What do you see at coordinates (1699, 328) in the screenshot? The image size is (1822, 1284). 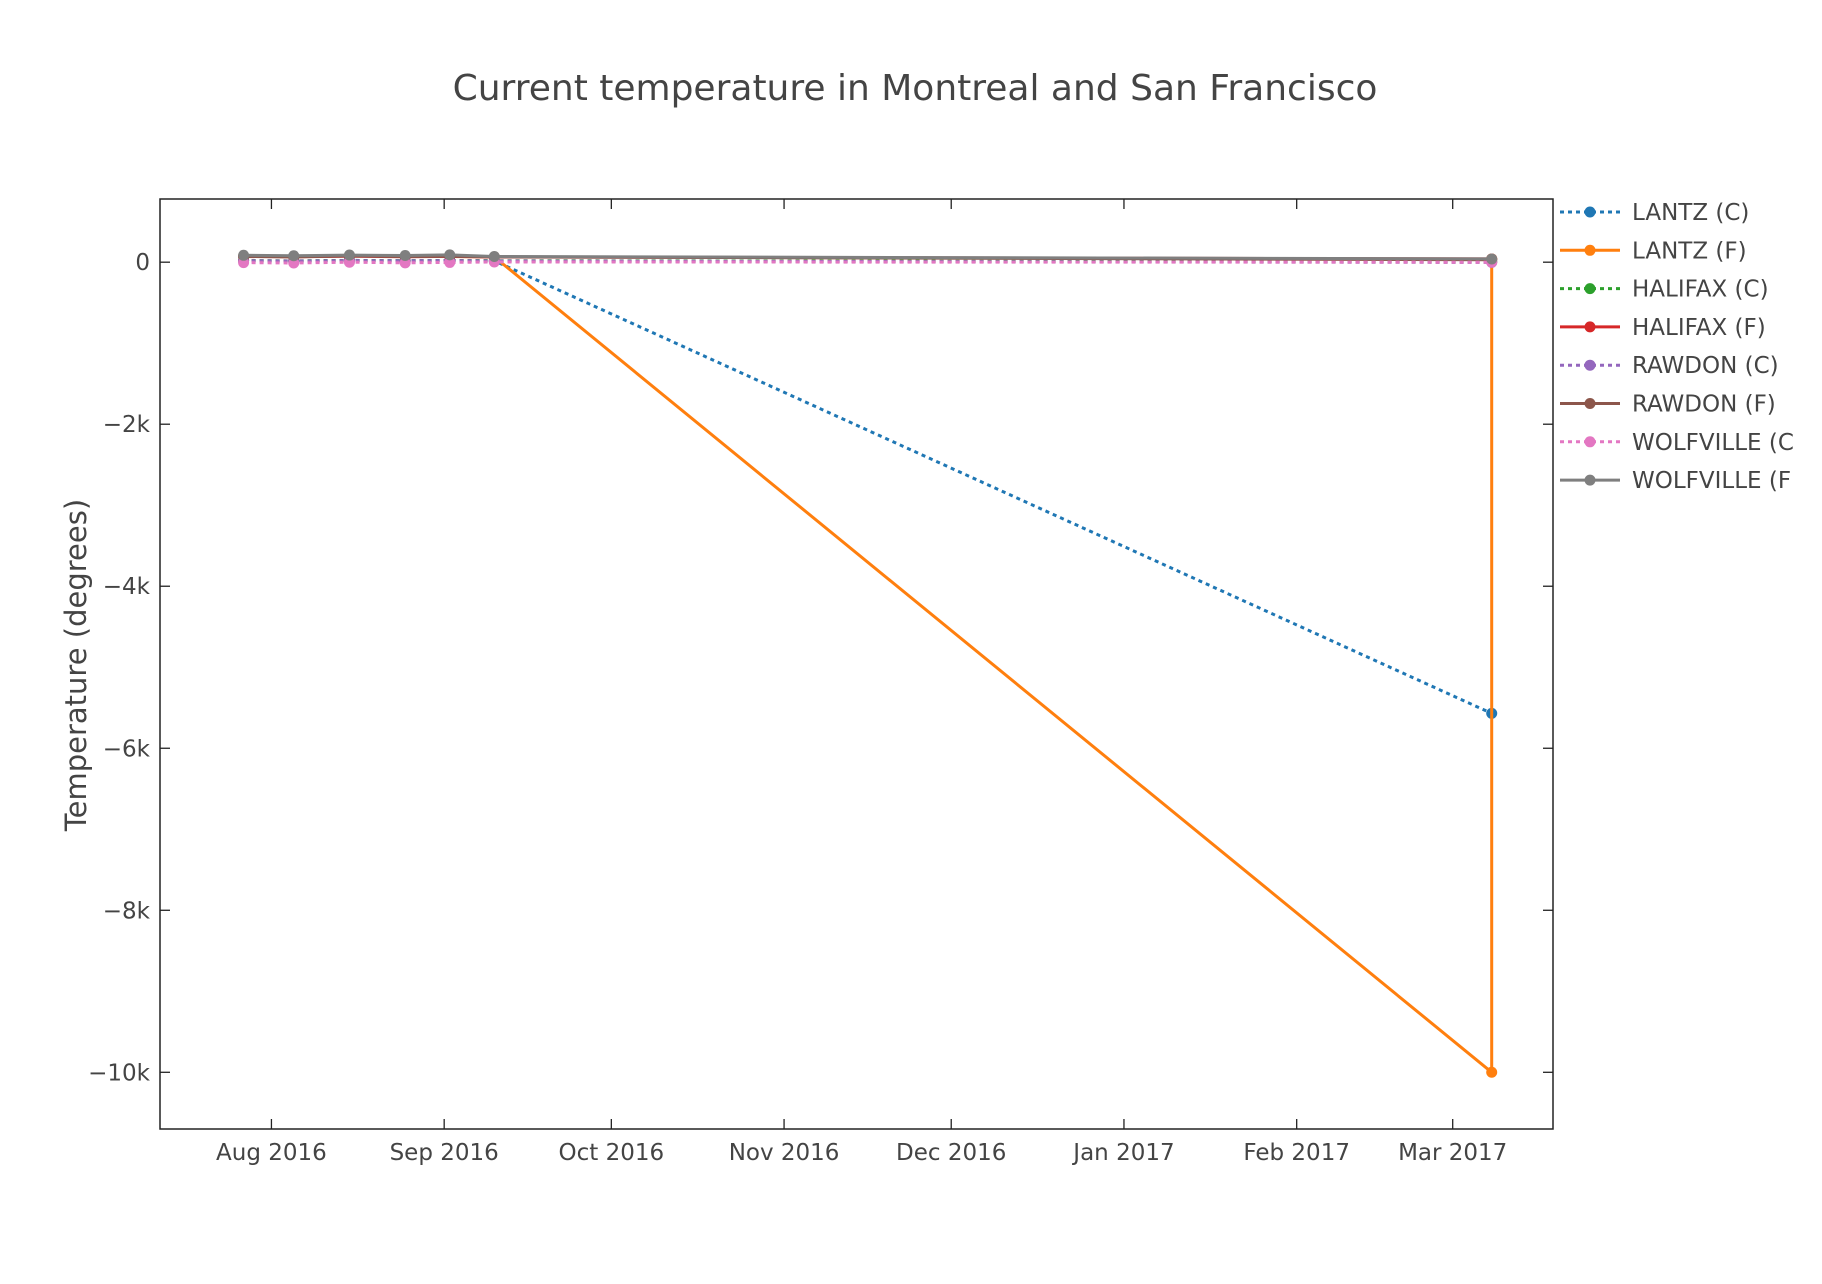 I see `legend-label-3: HALIFAX (F)` at bounding box center [1699, 328].